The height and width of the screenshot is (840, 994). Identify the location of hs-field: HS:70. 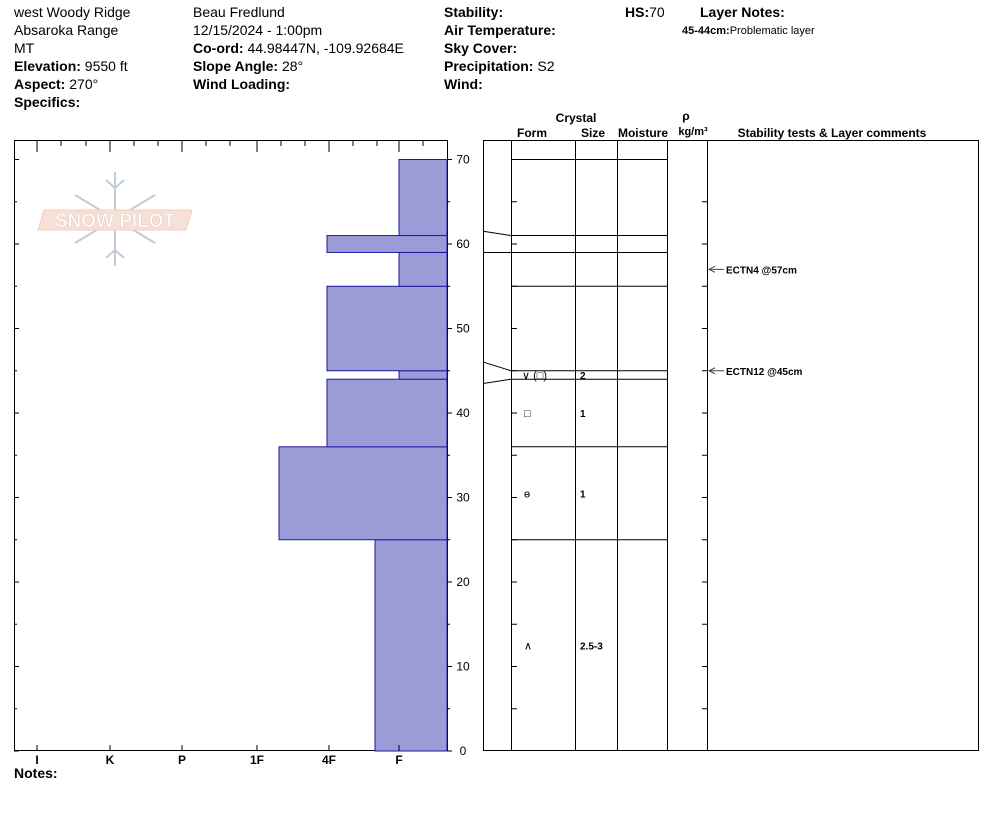
(645, 12).